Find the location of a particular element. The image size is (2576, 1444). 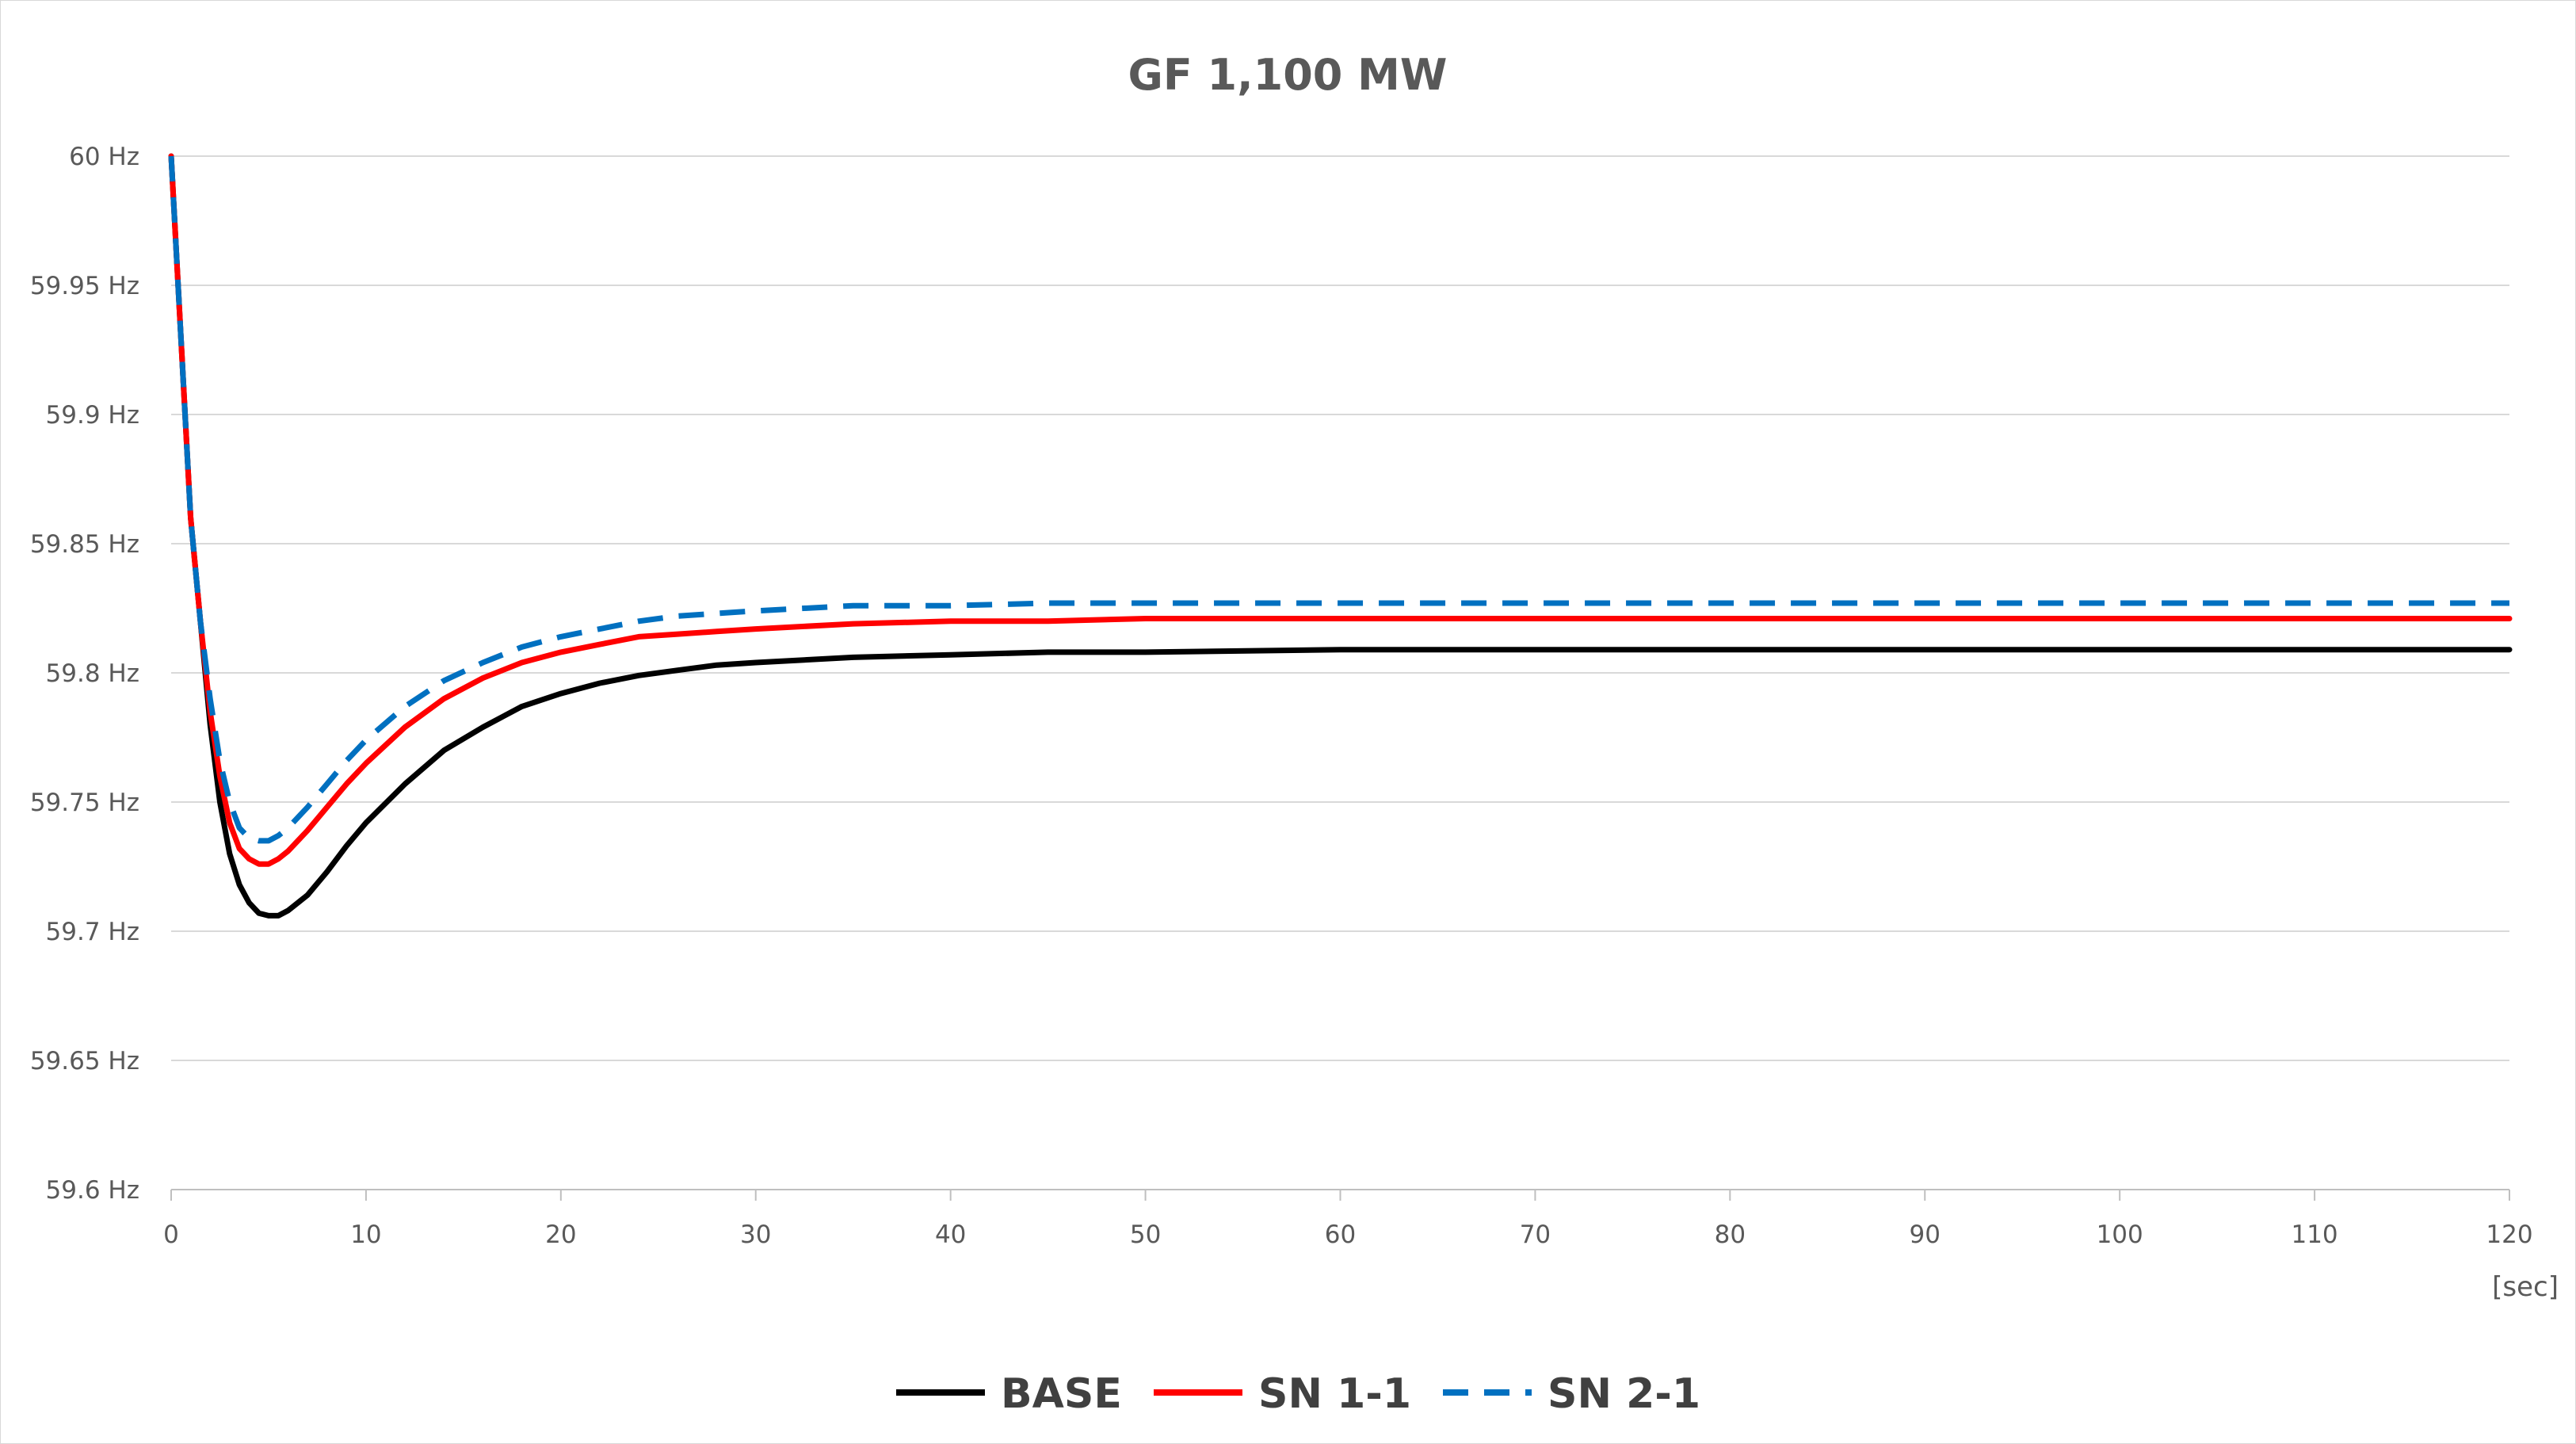

x-axis-unit-label: [sec] is located at coordinates (2525, 1287).